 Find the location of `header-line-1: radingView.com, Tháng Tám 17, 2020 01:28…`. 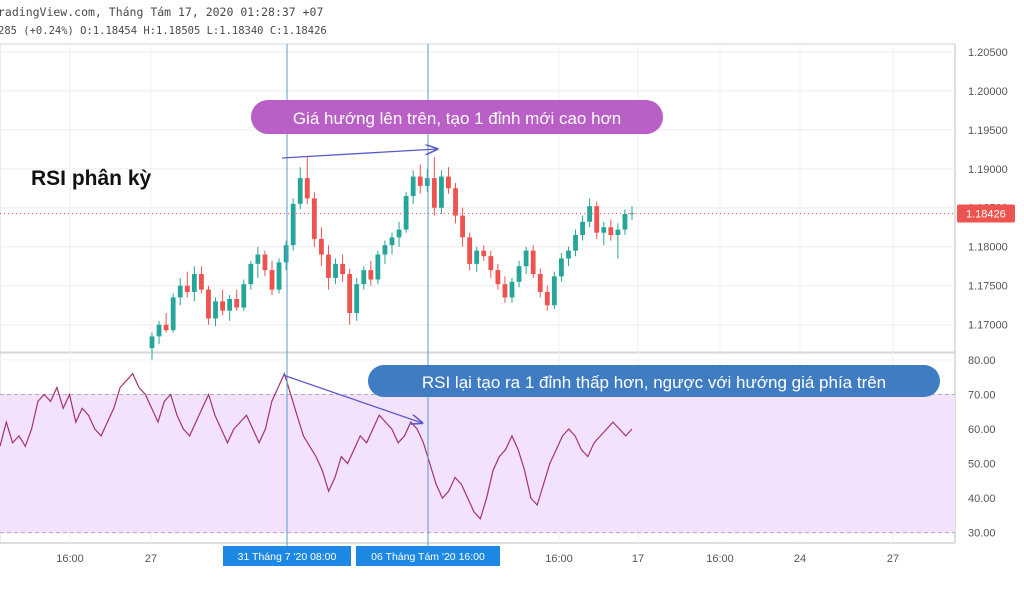

header-line-1: radingView.com, Tháng Tám 17, 2020 01:28… is located at coordinates (161, 12).